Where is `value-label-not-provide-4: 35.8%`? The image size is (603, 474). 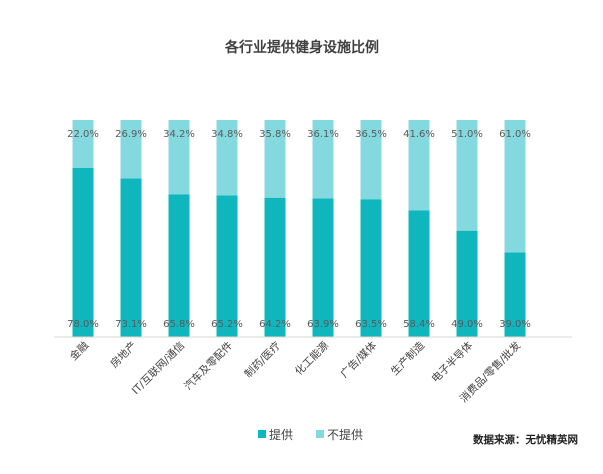
value-label-not-provide-4: 35.8% is located at coordinates (275, 134).